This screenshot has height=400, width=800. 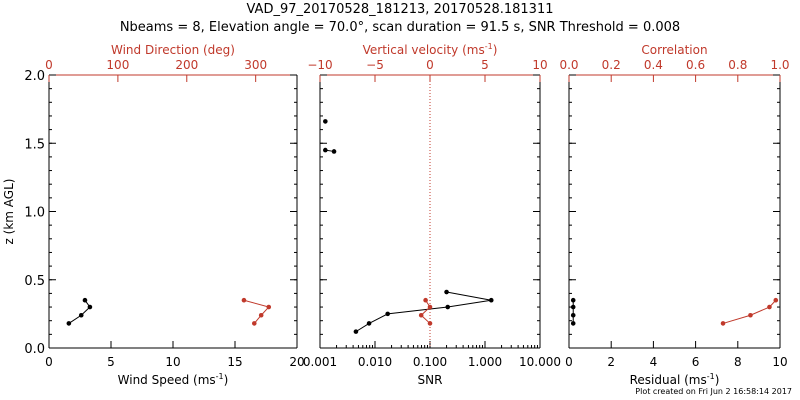 What do you see at coordinates (34, 281) in the screenshot?
I see `y-tick-label: 0.5` at bounding box center [34, 281].